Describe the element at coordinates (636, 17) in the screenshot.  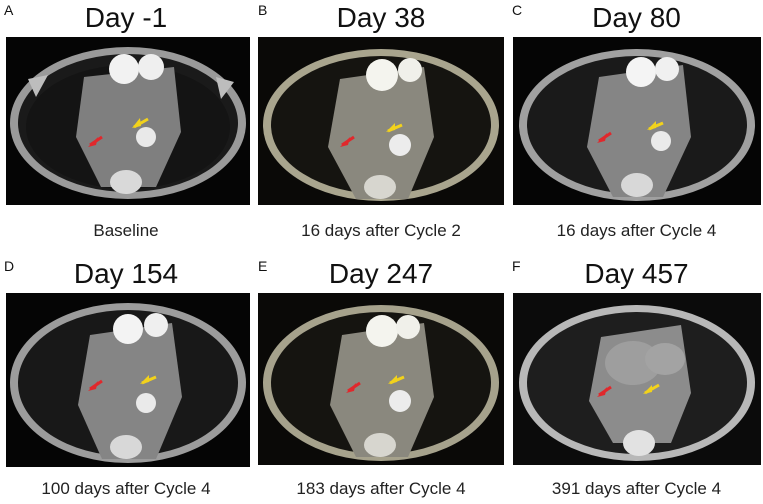
I see `panel-title: Day 80` at that location.